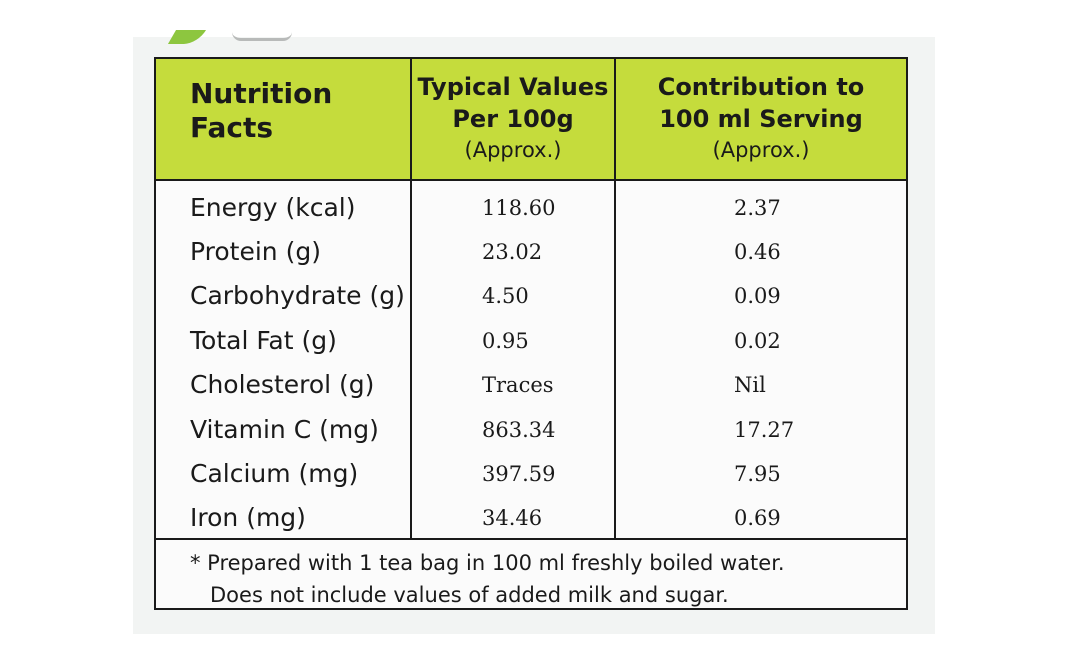 The width and height of the screenshot is (1068, 671). Describe the element at coordinates (761, 87) in the screenshot. I see `header-col3-line1: Contribution to` at that location.